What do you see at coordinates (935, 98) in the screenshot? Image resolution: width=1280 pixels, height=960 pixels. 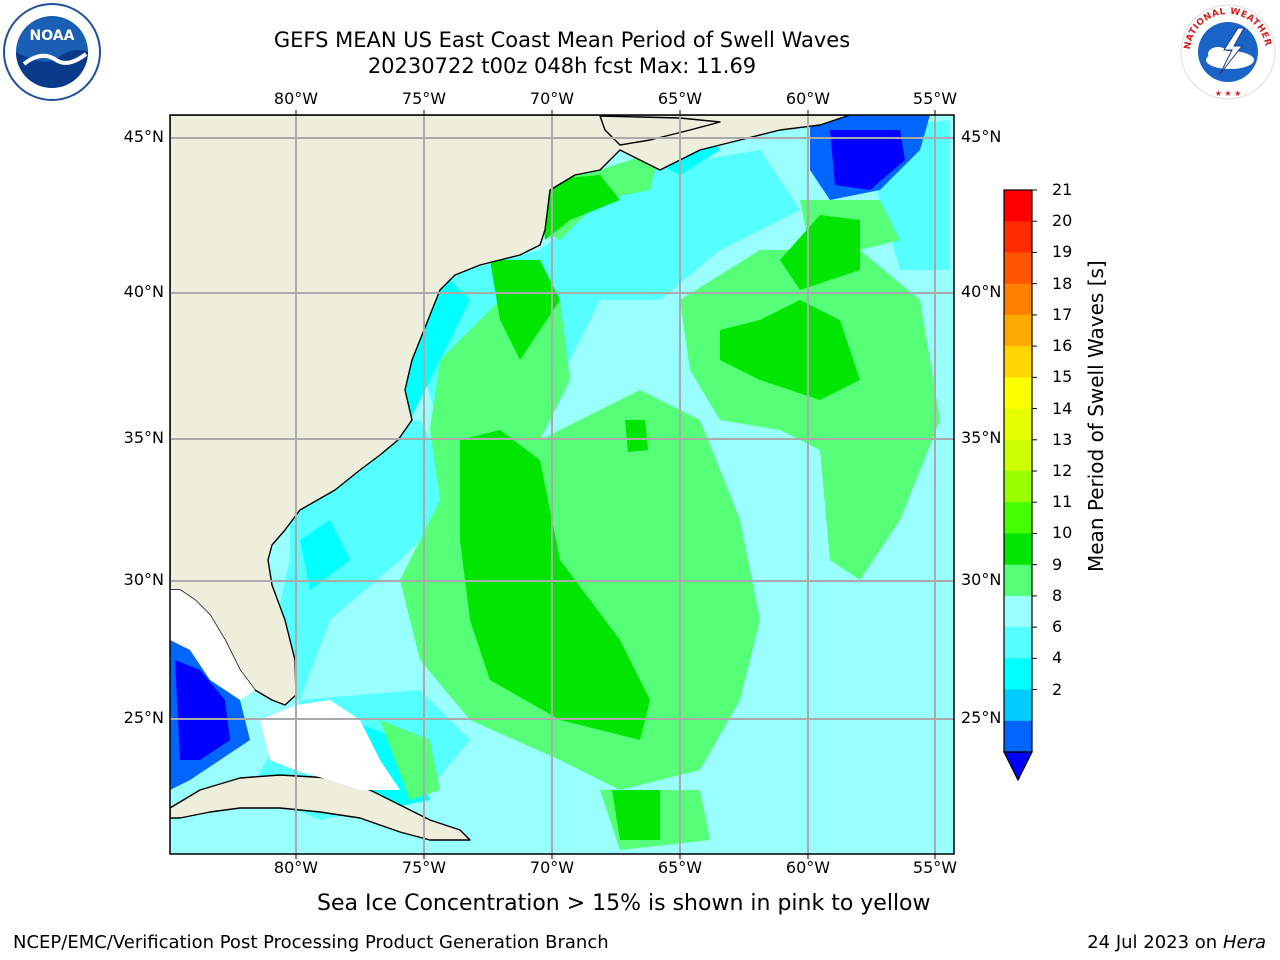 I see `lon-label-top-55w: 55°W` at bounding box center [935, 98].